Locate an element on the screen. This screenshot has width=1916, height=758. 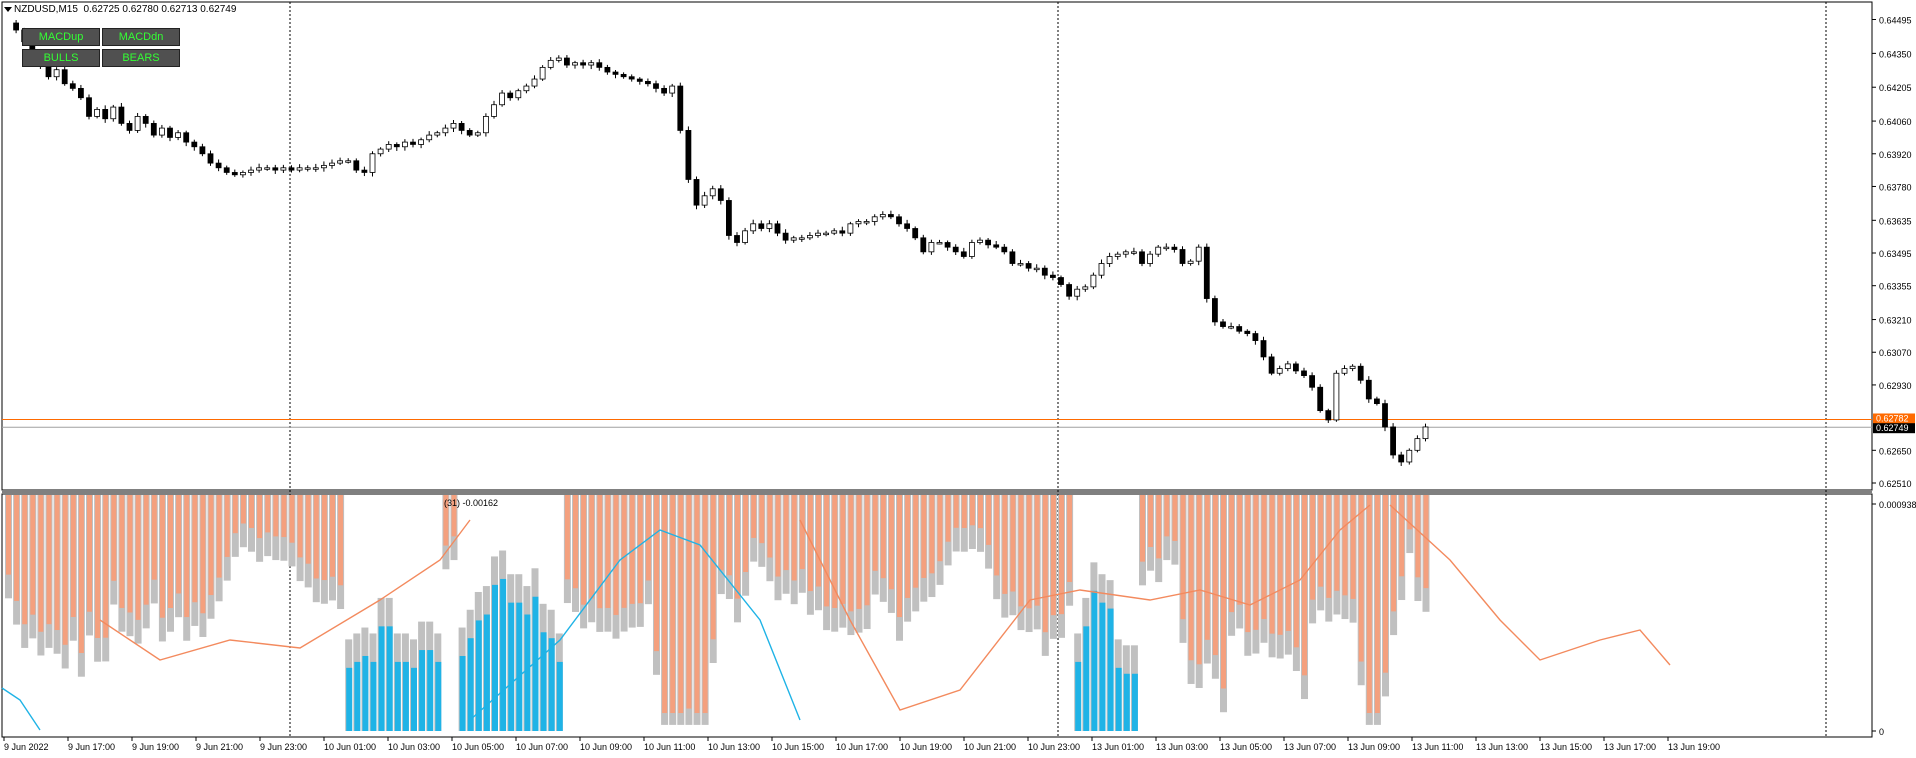
macd-down-button: MACDdn is located at coordinates (141, 37).